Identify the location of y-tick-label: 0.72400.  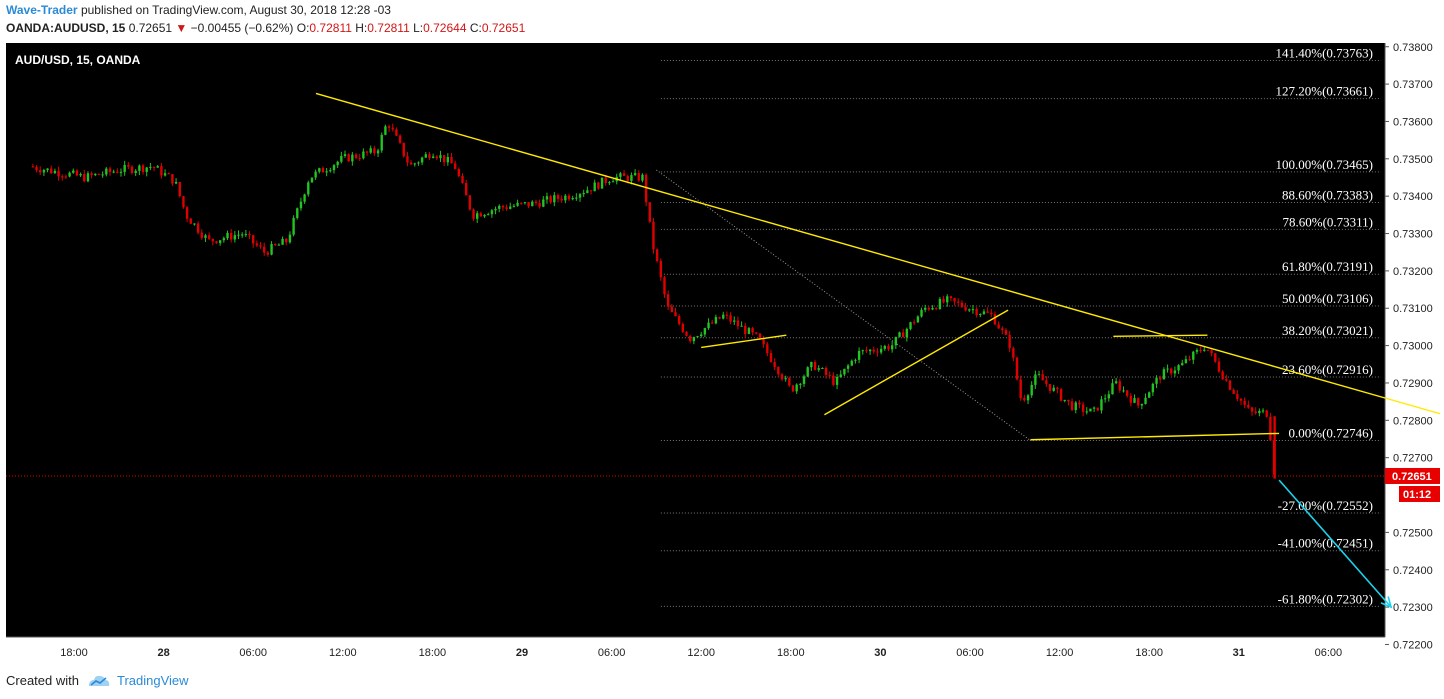
(1413, 571).